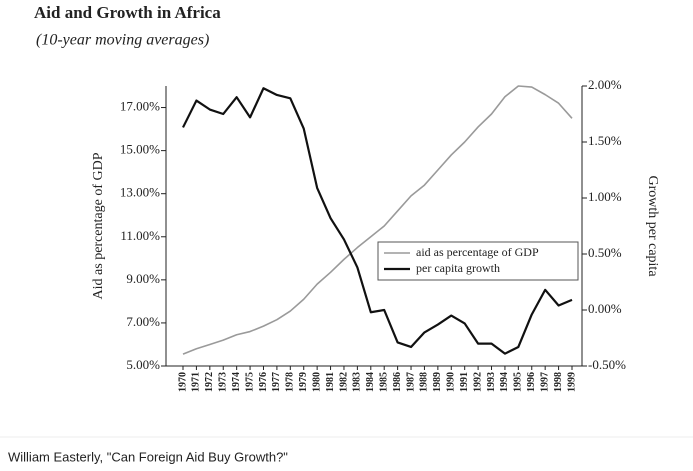 This screenshot has width=693, height=471. I want to click on x-tick-label: 1980, so click(316, 382).